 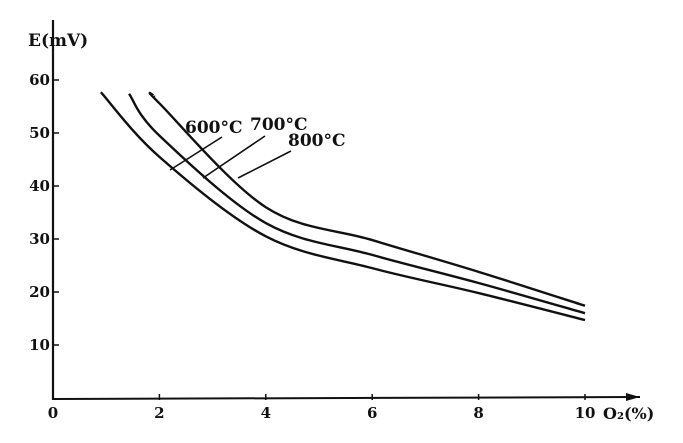 I want to click on y-tick-label: 20, so click(x=39, y=292).